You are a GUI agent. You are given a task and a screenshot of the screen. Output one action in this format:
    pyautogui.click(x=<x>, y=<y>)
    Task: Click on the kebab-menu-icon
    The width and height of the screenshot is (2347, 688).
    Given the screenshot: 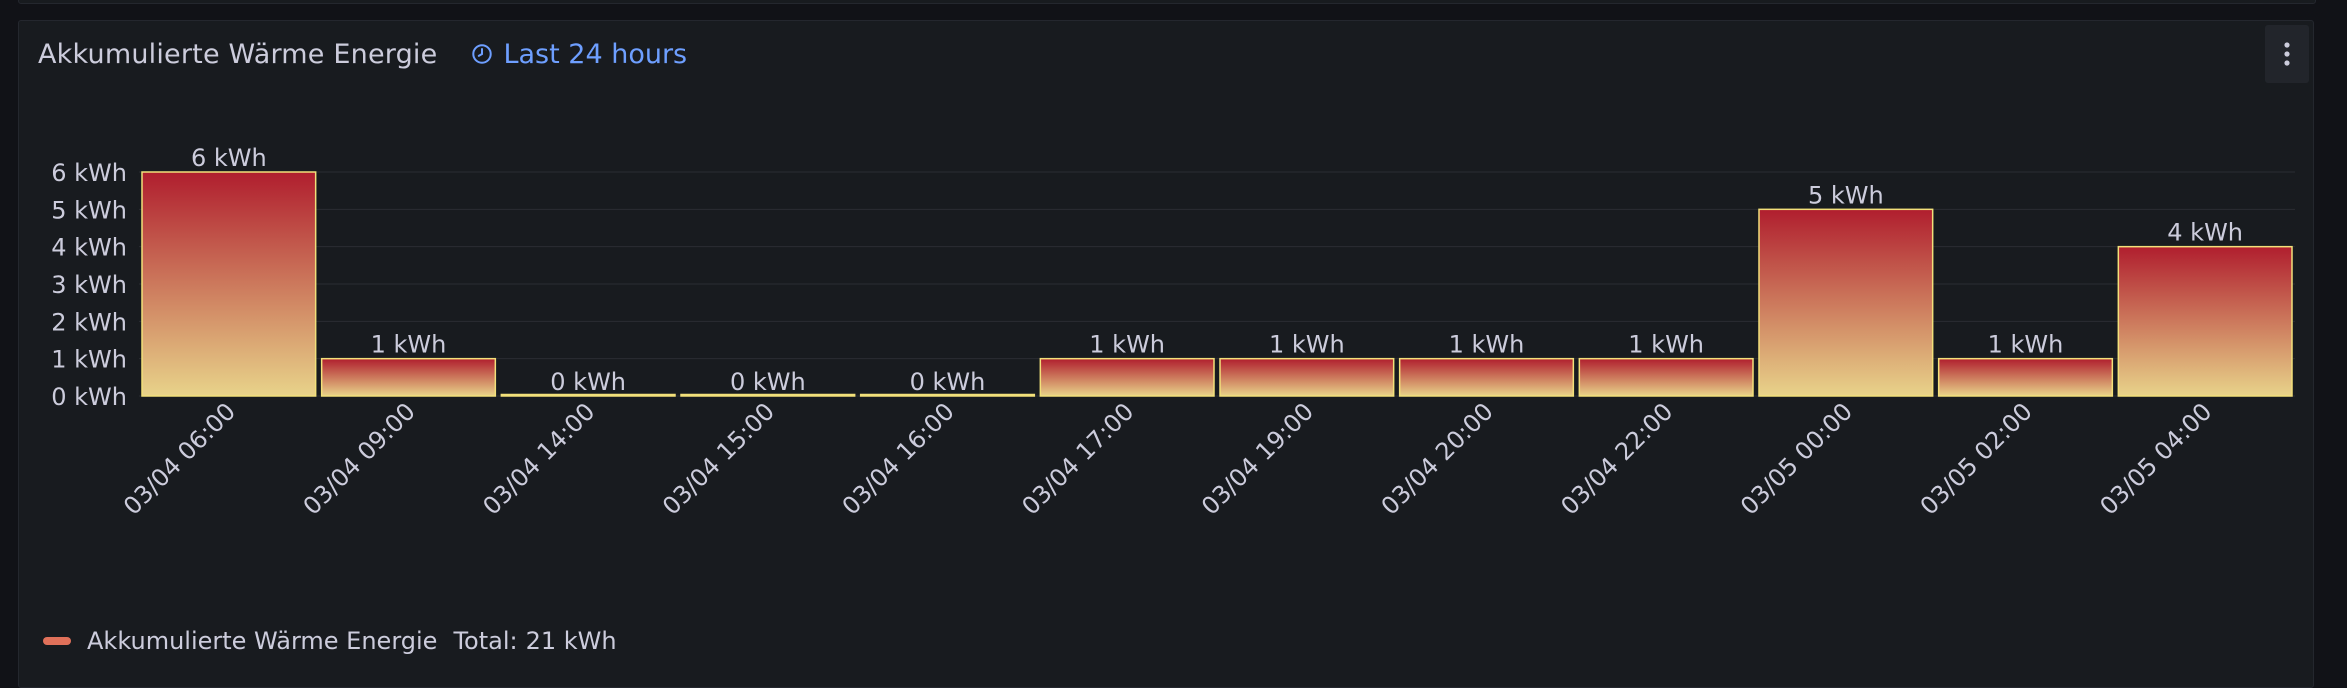 What is the action you would take?
    pyautogui.click(x=2287, y=54)
    